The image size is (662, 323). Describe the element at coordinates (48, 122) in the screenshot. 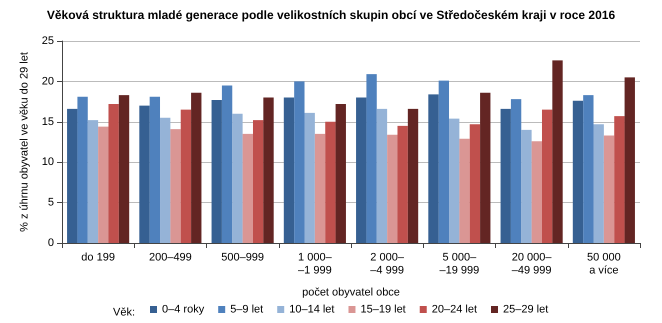

I see `y-tick-label: 15` at that location.